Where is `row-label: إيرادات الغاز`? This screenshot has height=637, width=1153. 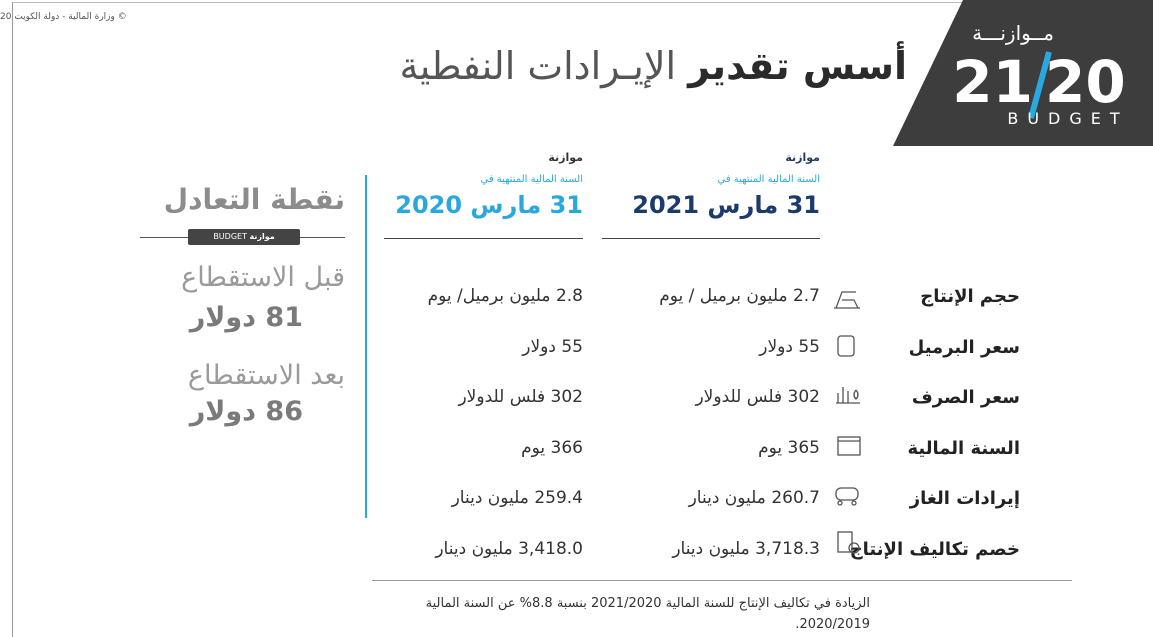
row-label: إيرادات الغاز is located at coordinates (964, 498).